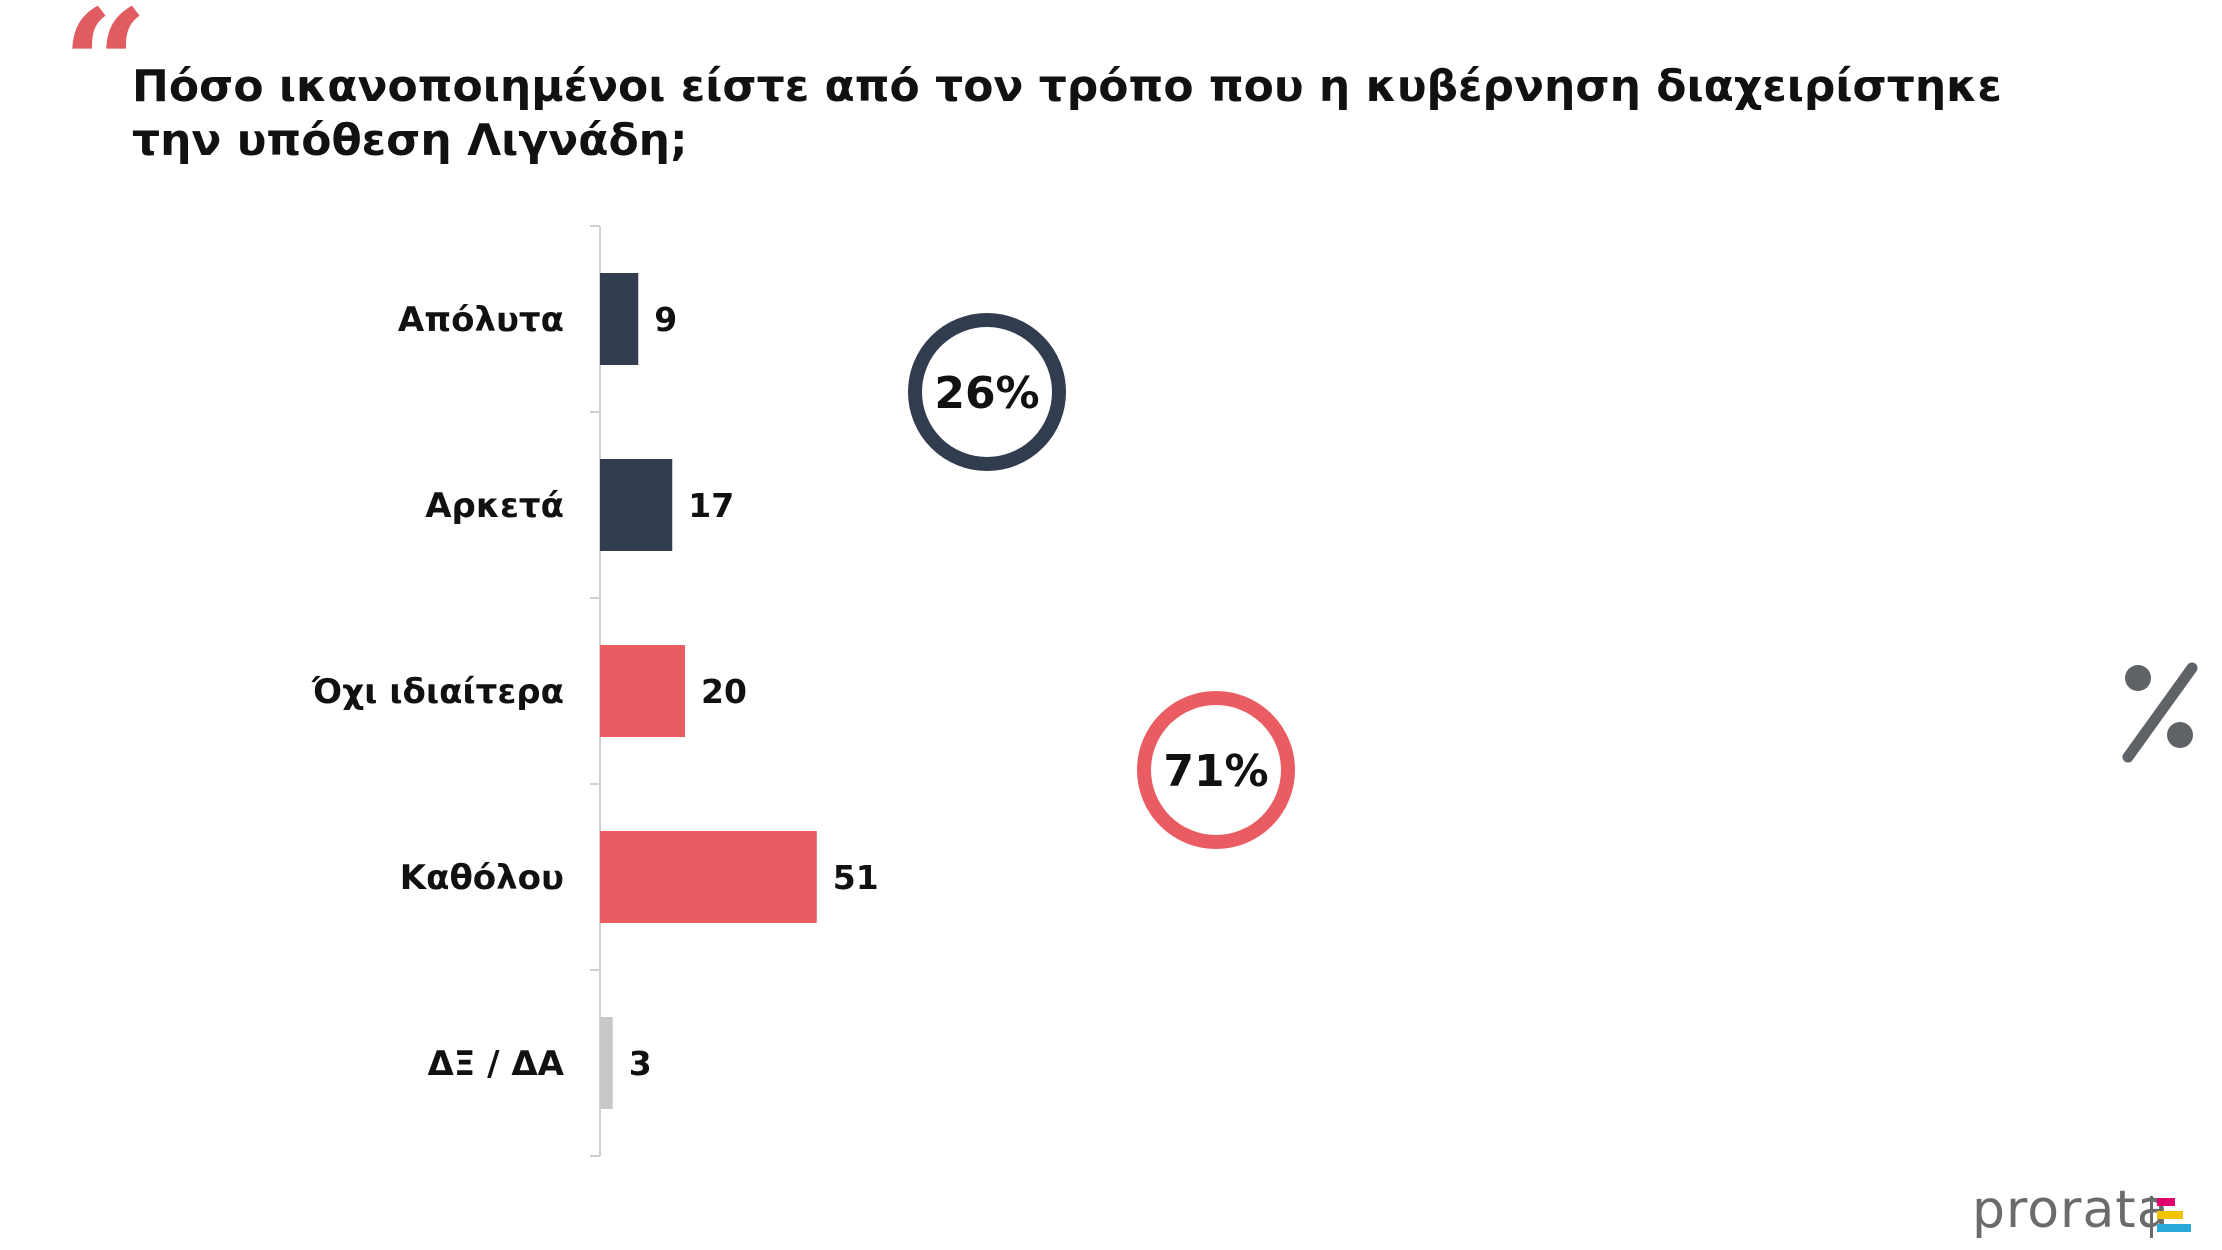 The width and height of the screenshot is (2222, 1250). I want to click on category-axis, so click(595, 691).